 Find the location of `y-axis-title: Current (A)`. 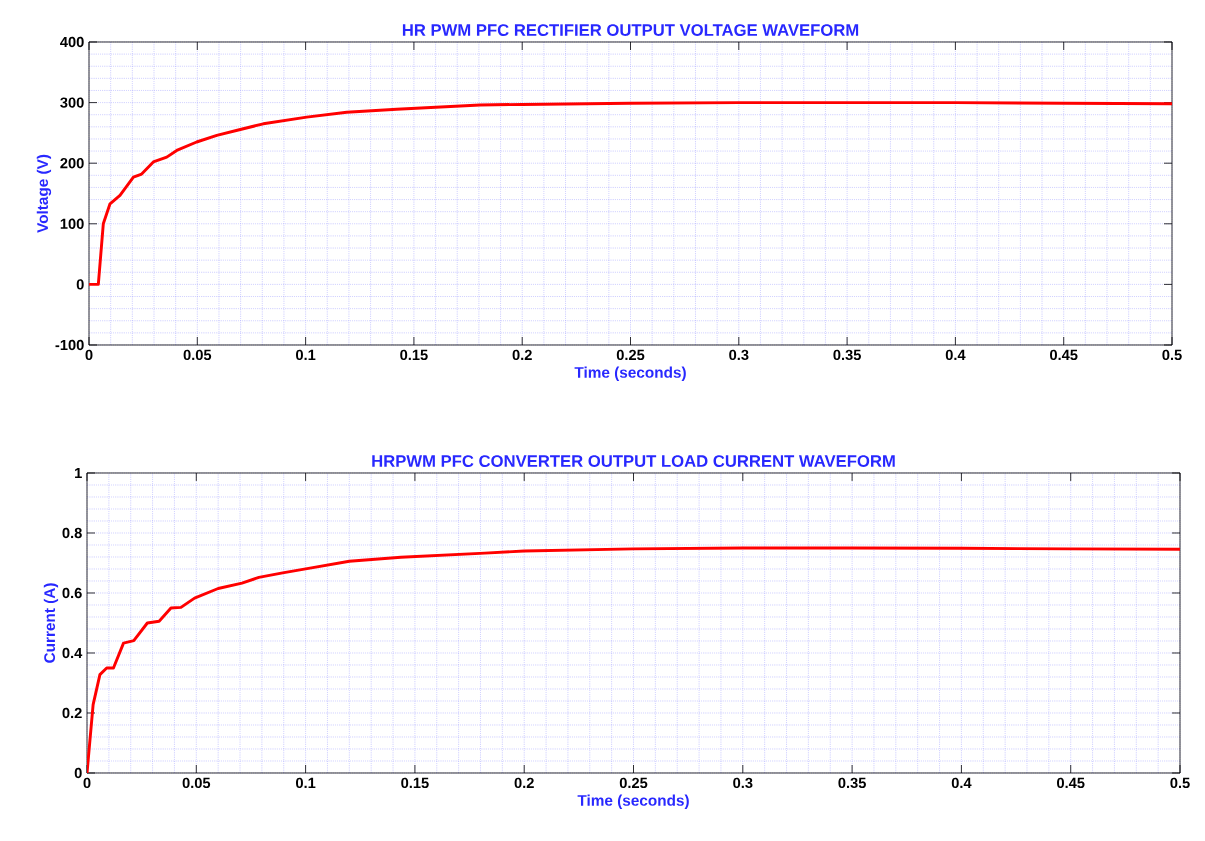

y-axis-title: Current (A) is located at coordinates (51, 623).